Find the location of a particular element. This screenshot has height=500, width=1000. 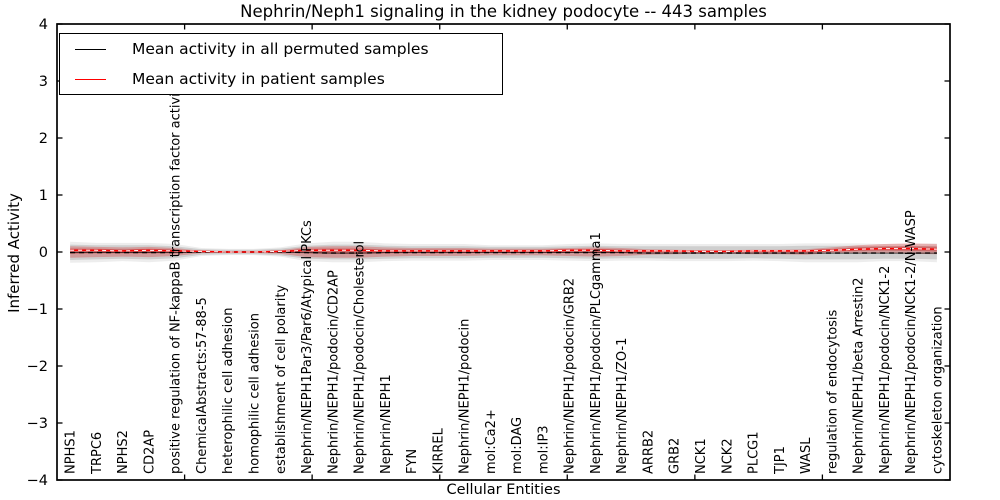

x-category-label: Nephrin/NEPH1/podocin is located at coordinates (465, 396).